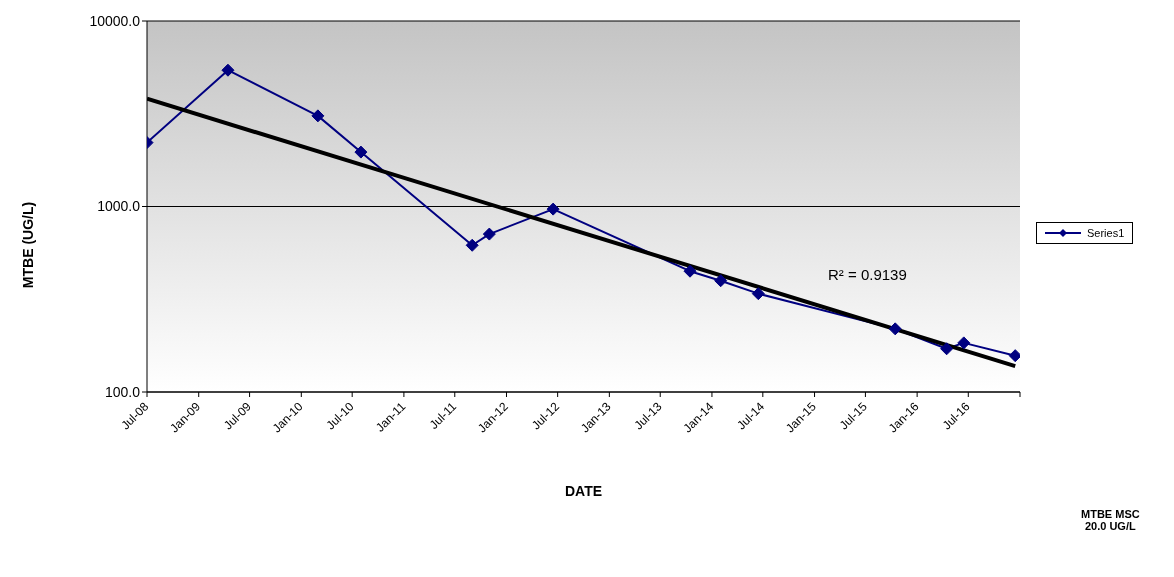 This screenshot has width=1174, height=577. I want to click on y-tick-label: 1000.0, so click(119, 206).